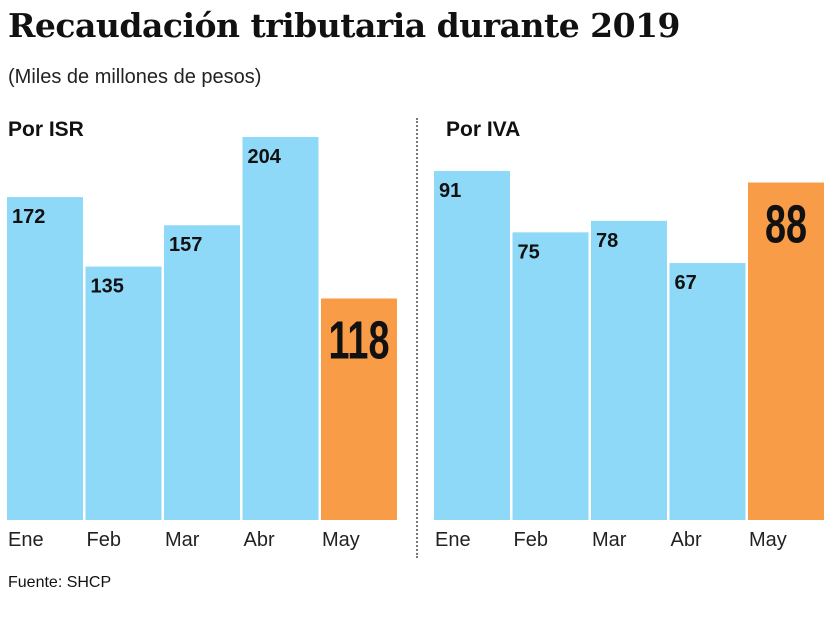 This screenshot has height=620, width=833. Describe the element at coordinates (259, 540) in the screenshot. I see `isr-category-label: Abr` at that location.